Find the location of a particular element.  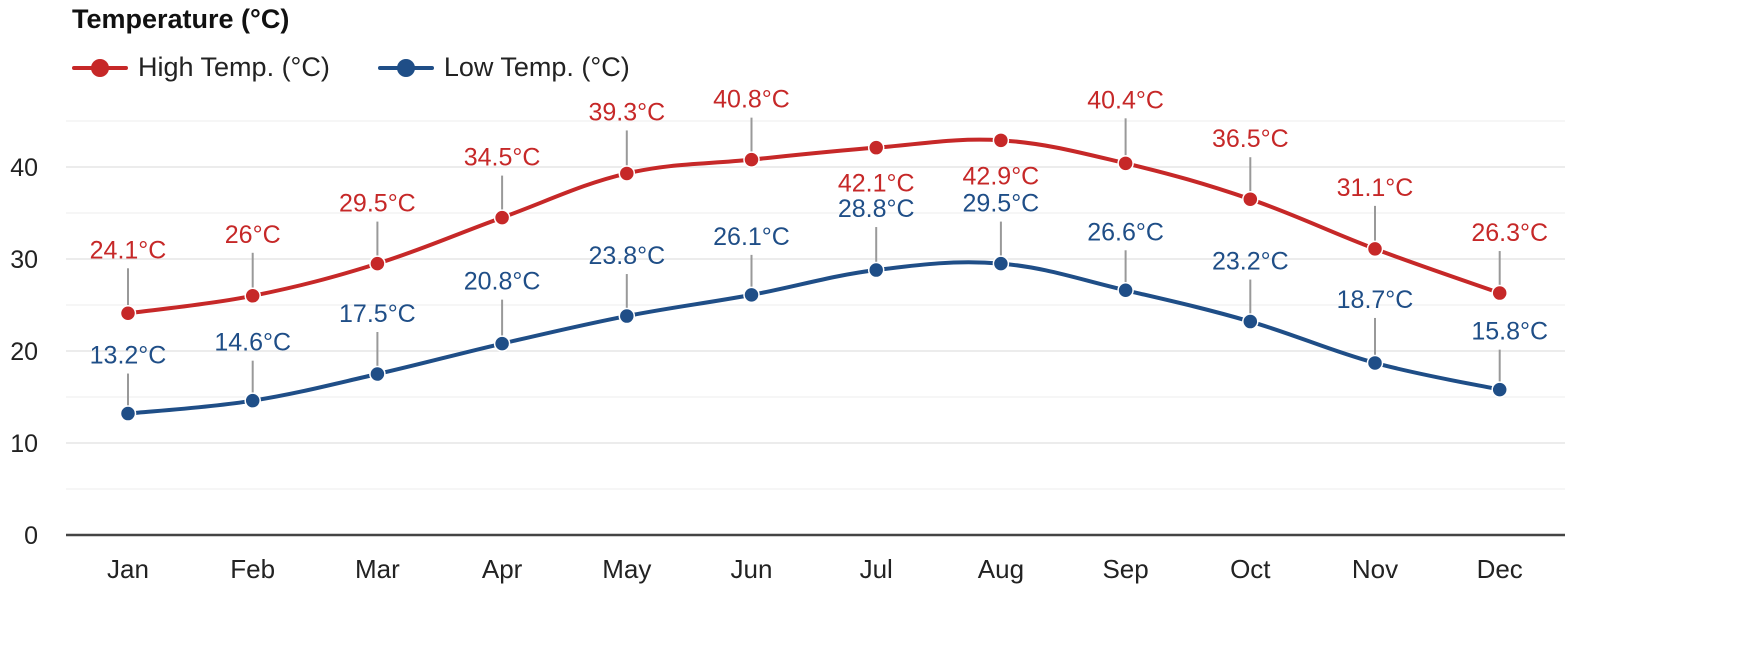

data-label: 20.8°C is located at coordinates (502, 282).